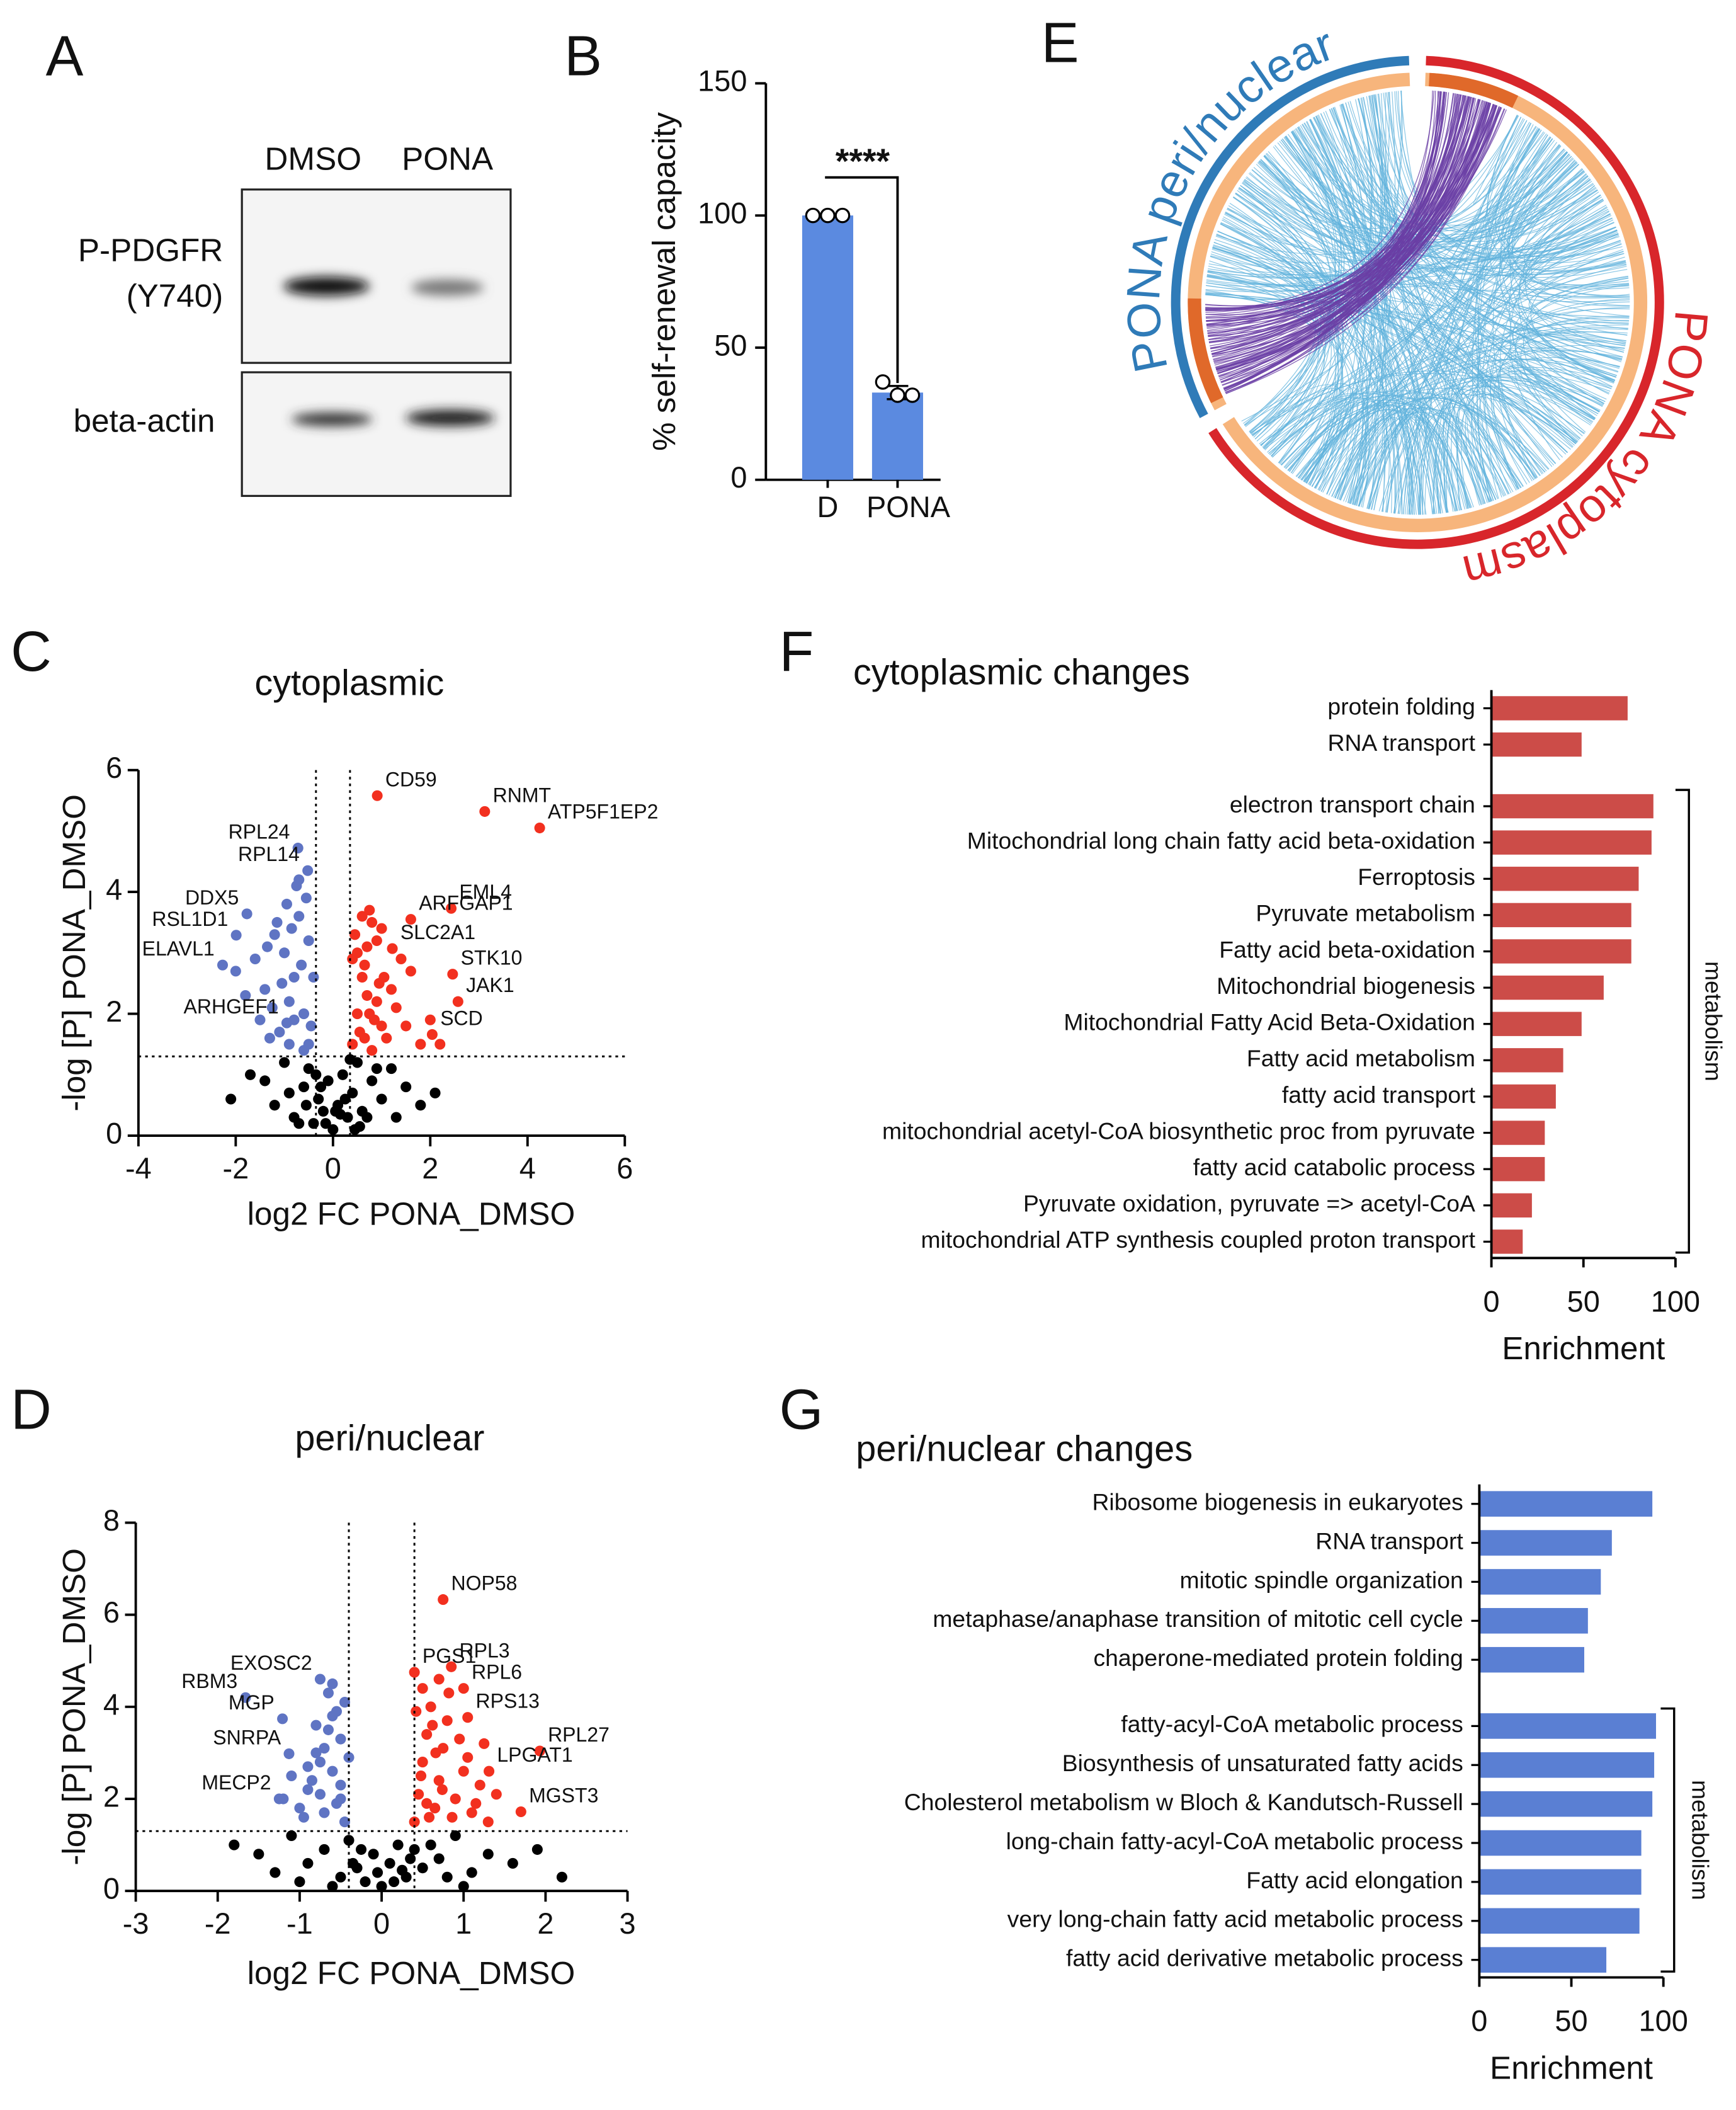 The width and height of the screenshot is (1736, 2110). I want to click on x-tick-label: -2, so click(235, 1168).